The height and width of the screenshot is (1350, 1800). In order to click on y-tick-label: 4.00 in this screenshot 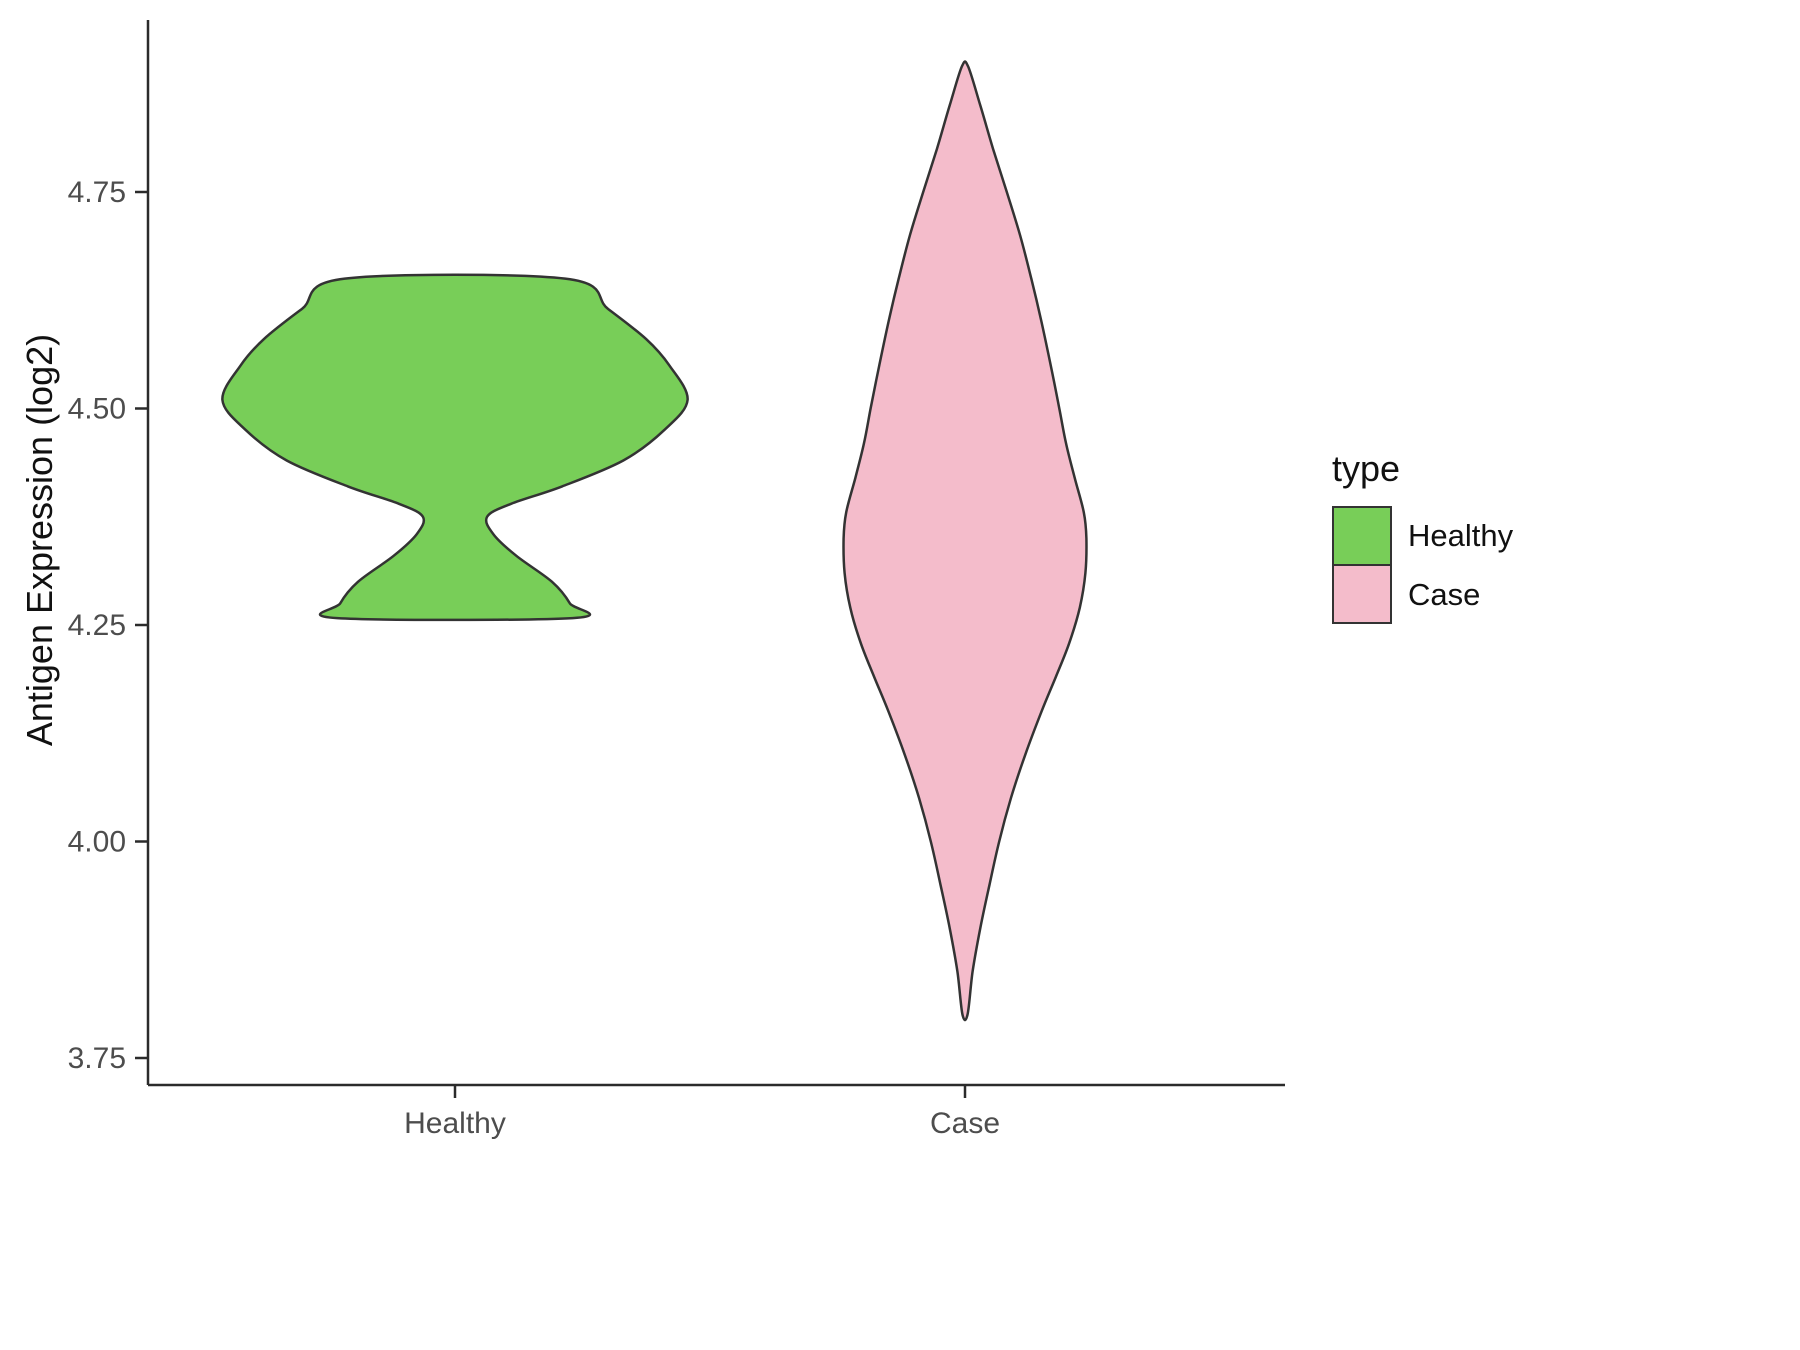, I will do `click(97, 842)`.